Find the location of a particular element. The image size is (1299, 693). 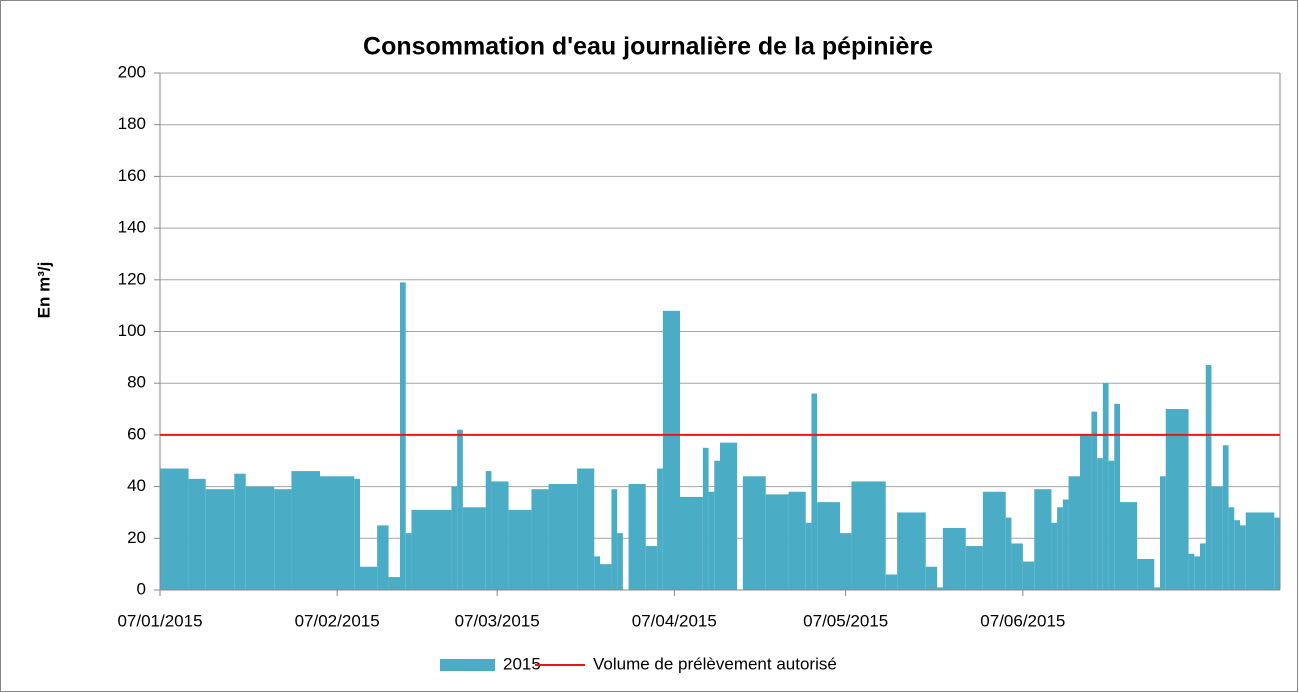

y-tick-label: 100 is located at coordinates (132, 330).